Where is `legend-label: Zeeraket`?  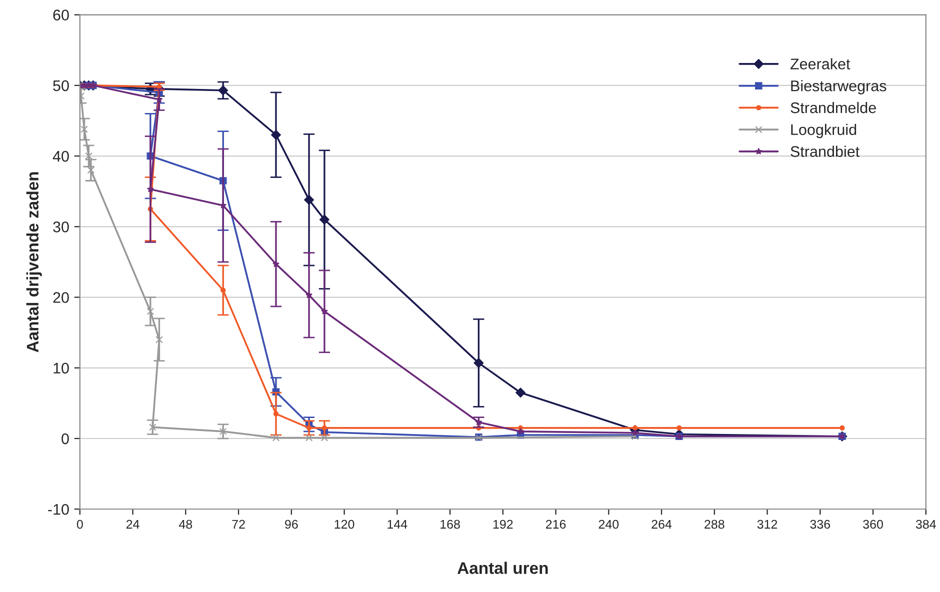 legend-label: Zeeraket is located at coordinates (820, 64).